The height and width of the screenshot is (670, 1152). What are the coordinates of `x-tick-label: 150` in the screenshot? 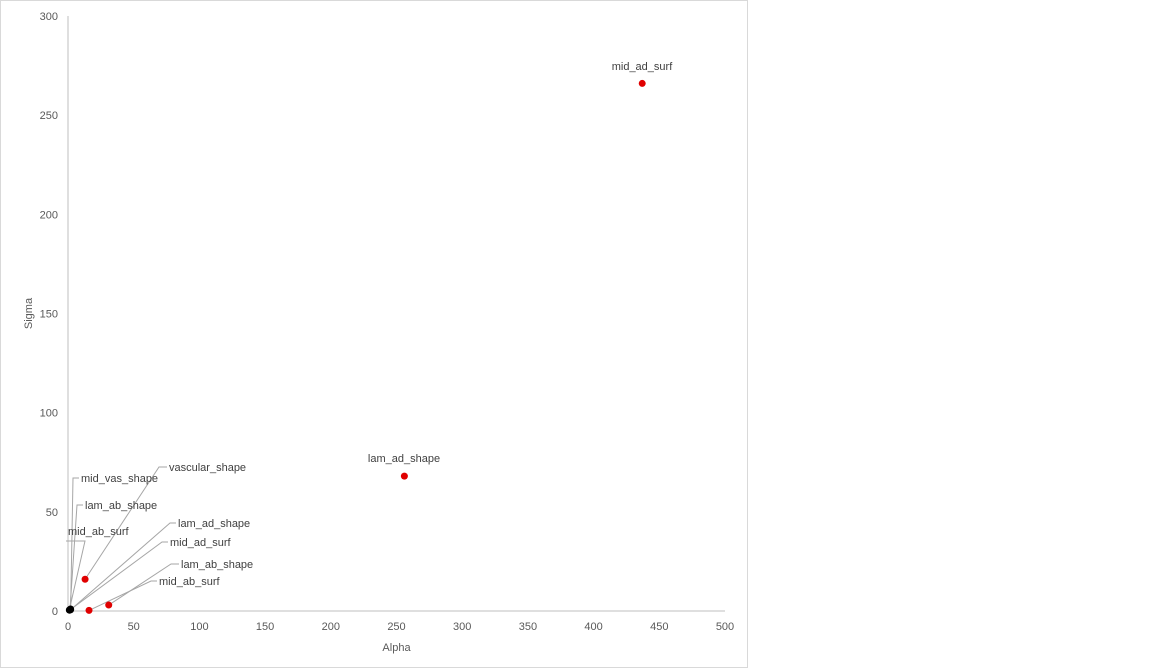 It's located at (265, 627).